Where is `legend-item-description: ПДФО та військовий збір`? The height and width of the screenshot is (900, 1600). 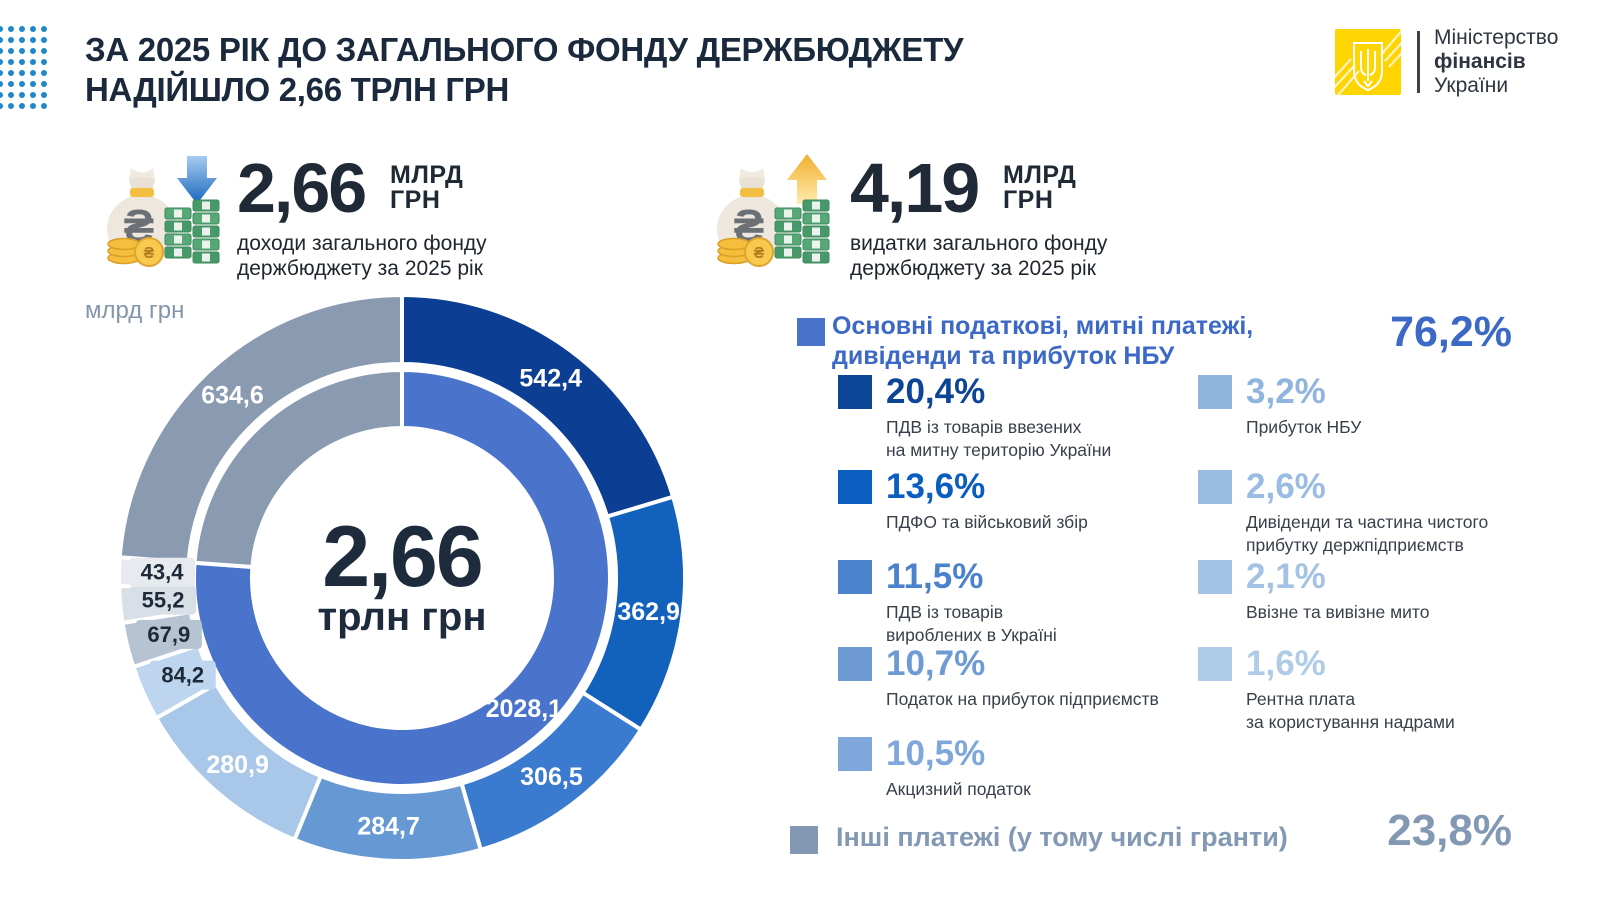 legend-item-description: ПДФО та військовий збір is located at coordinates (987, 522).